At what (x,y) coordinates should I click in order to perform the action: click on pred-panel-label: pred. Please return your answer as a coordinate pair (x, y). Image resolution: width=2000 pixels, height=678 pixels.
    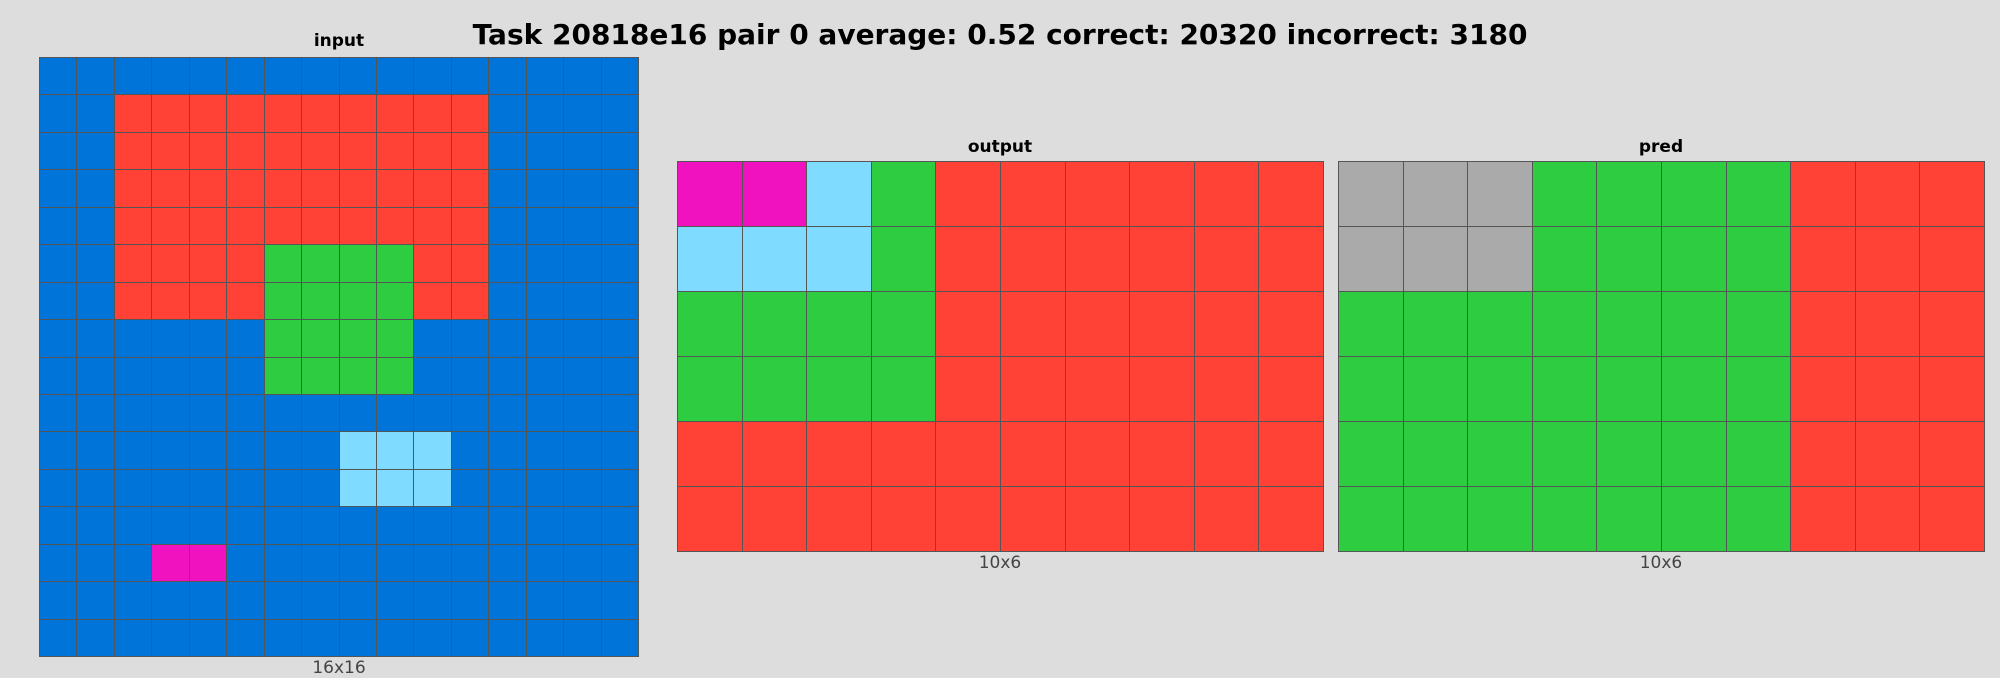
    Looking at the image, I should click on (1661, 147).